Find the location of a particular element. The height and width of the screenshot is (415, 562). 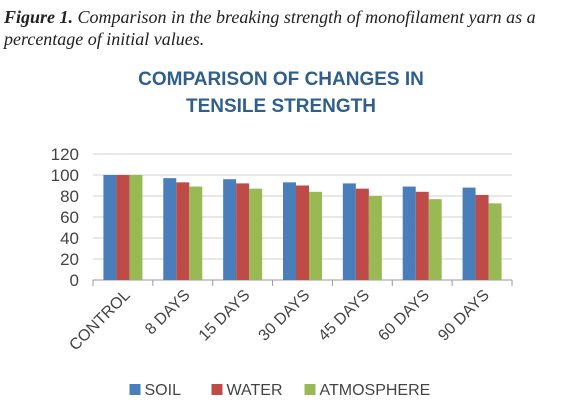

y-tick-label: 40 is located at coordinates (69, 238).